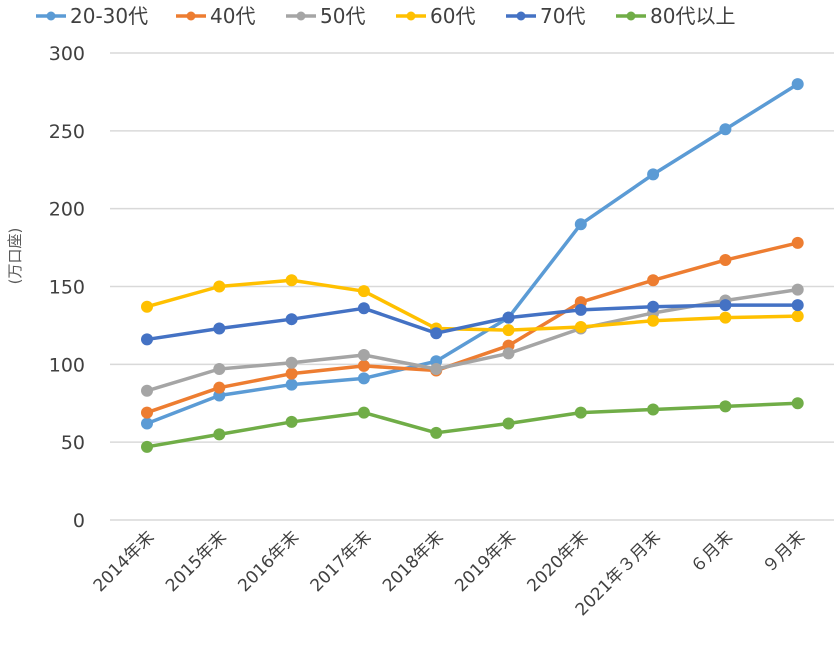 Image resolution: width=834 pixels, height=655 pixels. Describe the element at coordinates (712, 552) in the screenshot. I see `x-tick-label: ６月末` at that location.